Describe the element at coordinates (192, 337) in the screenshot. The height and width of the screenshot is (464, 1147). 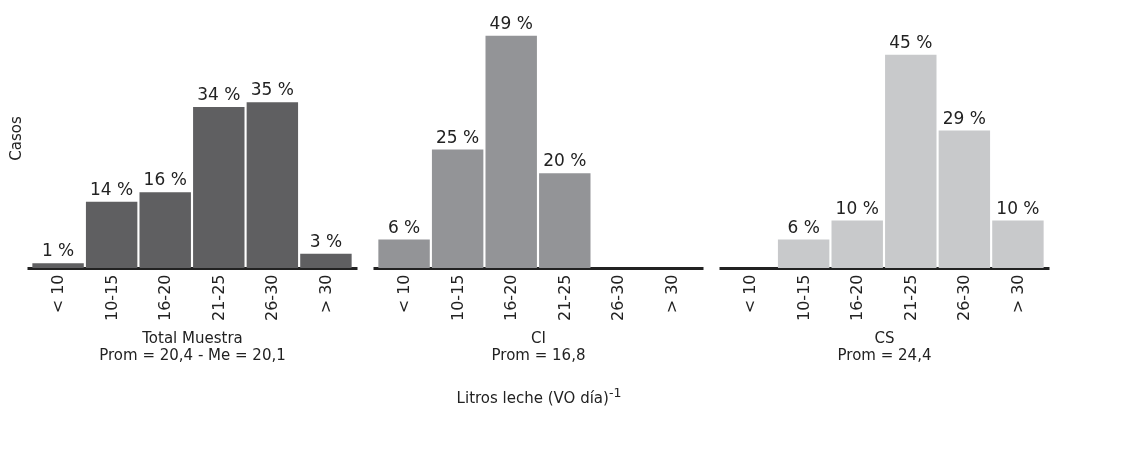
I see `x-axis-title: Total Muestra` at that location.